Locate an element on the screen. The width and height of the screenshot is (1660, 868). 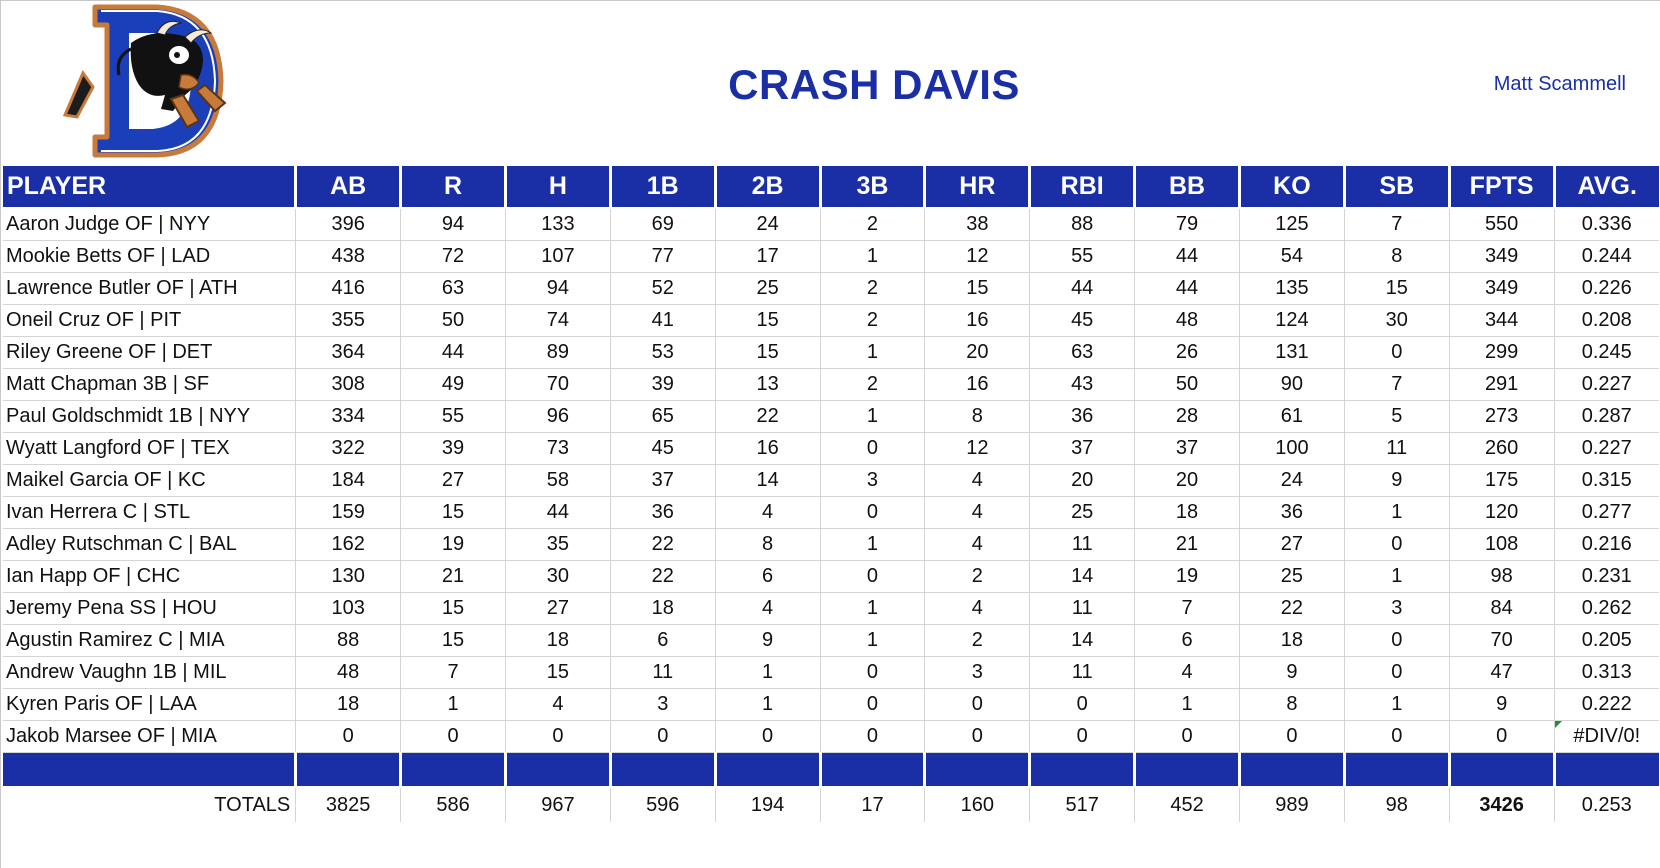
cell-hr: 38 is located at coordinates (977, 224).